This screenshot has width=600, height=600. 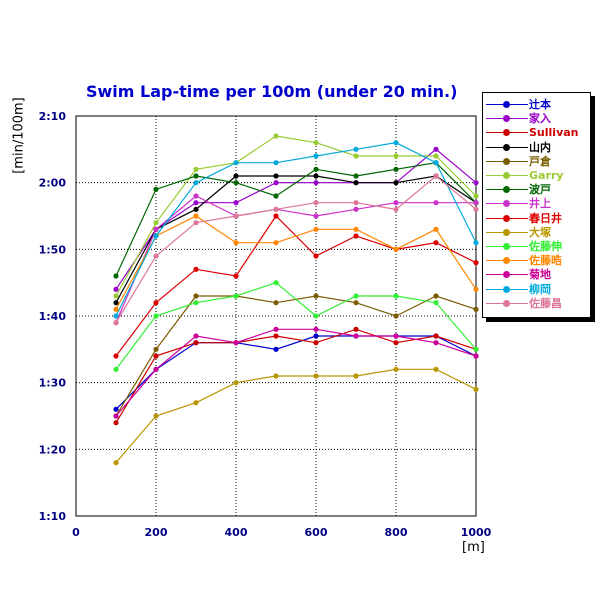 I want to click on legend-entry: 春日井, so click(x=536, y=218).